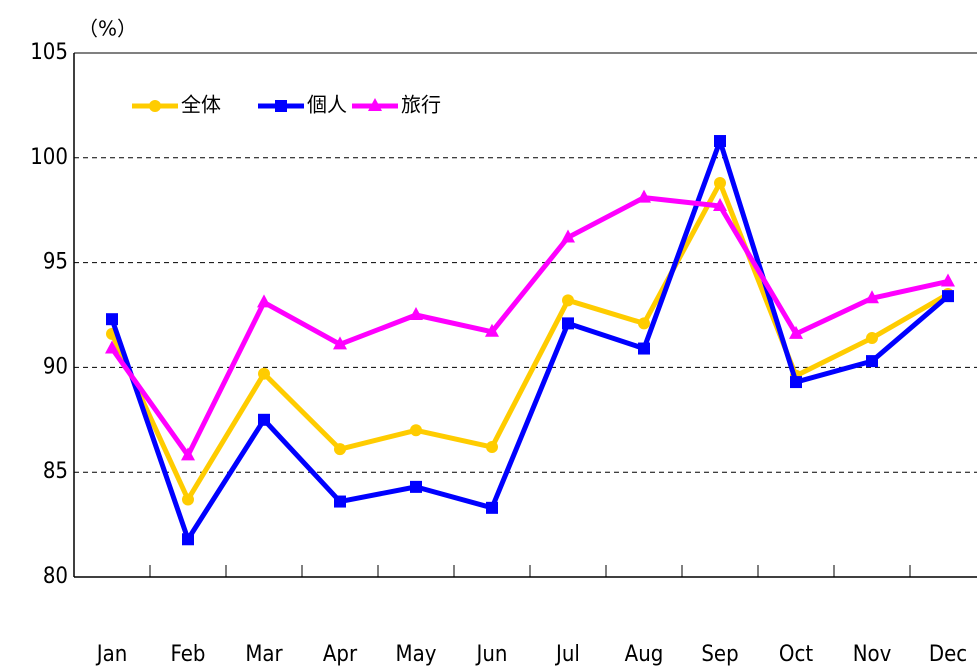 Image resolution: width=978 pixels, height=667 pixels. What do you see at coordinates (416, 654) in the screenshot?
I see `x-tick-label: May` at bounding box center [416, 654].